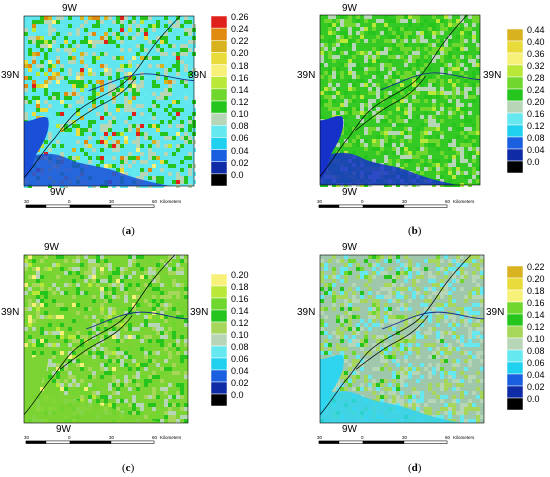 This screenshot has width=550, height=477. What do you see at coordinates (171, 437) in the screenshot?
I see `scale-bar-unit: Kilometers` at bounding box center [171, 437].